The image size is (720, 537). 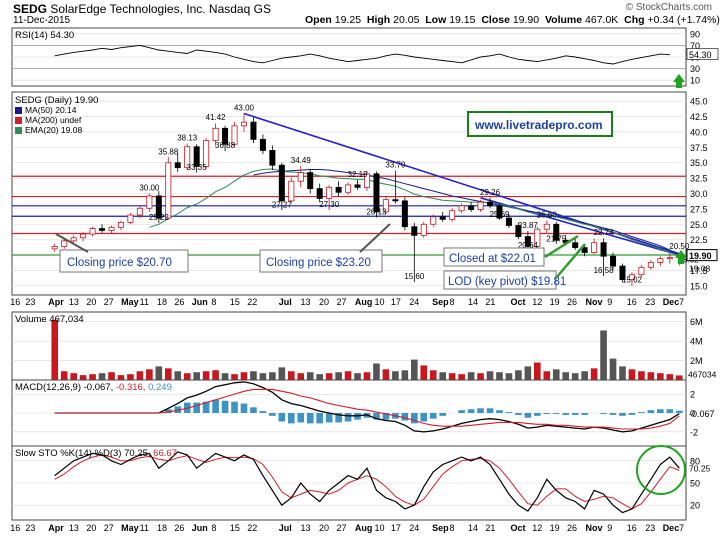 I want to click on sto-last-value-label: 70.25, so click(x=700, y=469).